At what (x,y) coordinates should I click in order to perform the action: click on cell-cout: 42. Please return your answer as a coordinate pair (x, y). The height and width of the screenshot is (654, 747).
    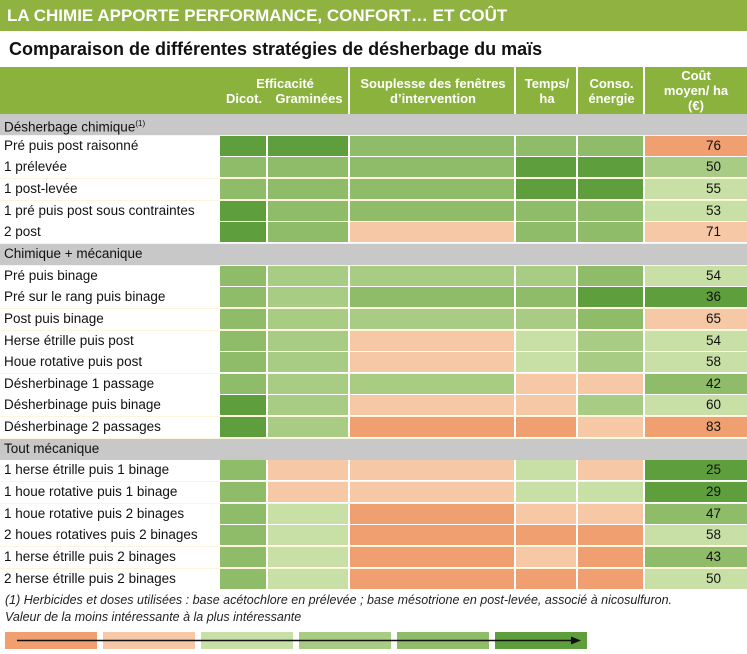
    Looking at the image, I should click on (696, 383).